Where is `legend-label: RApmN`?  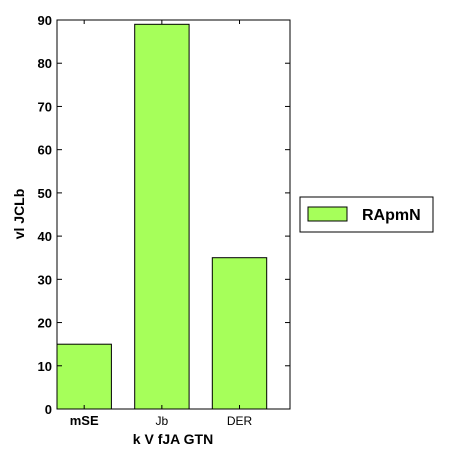
legend-label: RApmN is located at coordinates (391, 215).